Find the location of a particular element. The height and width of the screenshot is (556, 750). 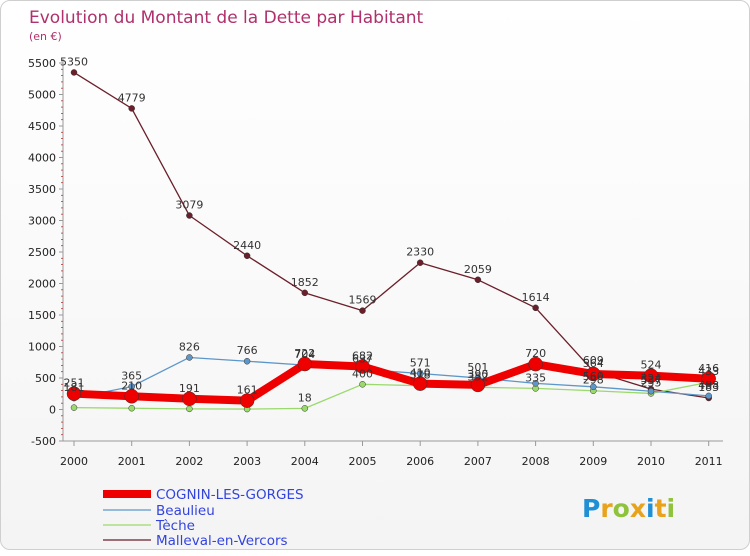

y-tick-label: -500 is located at coordinates (43, 441).